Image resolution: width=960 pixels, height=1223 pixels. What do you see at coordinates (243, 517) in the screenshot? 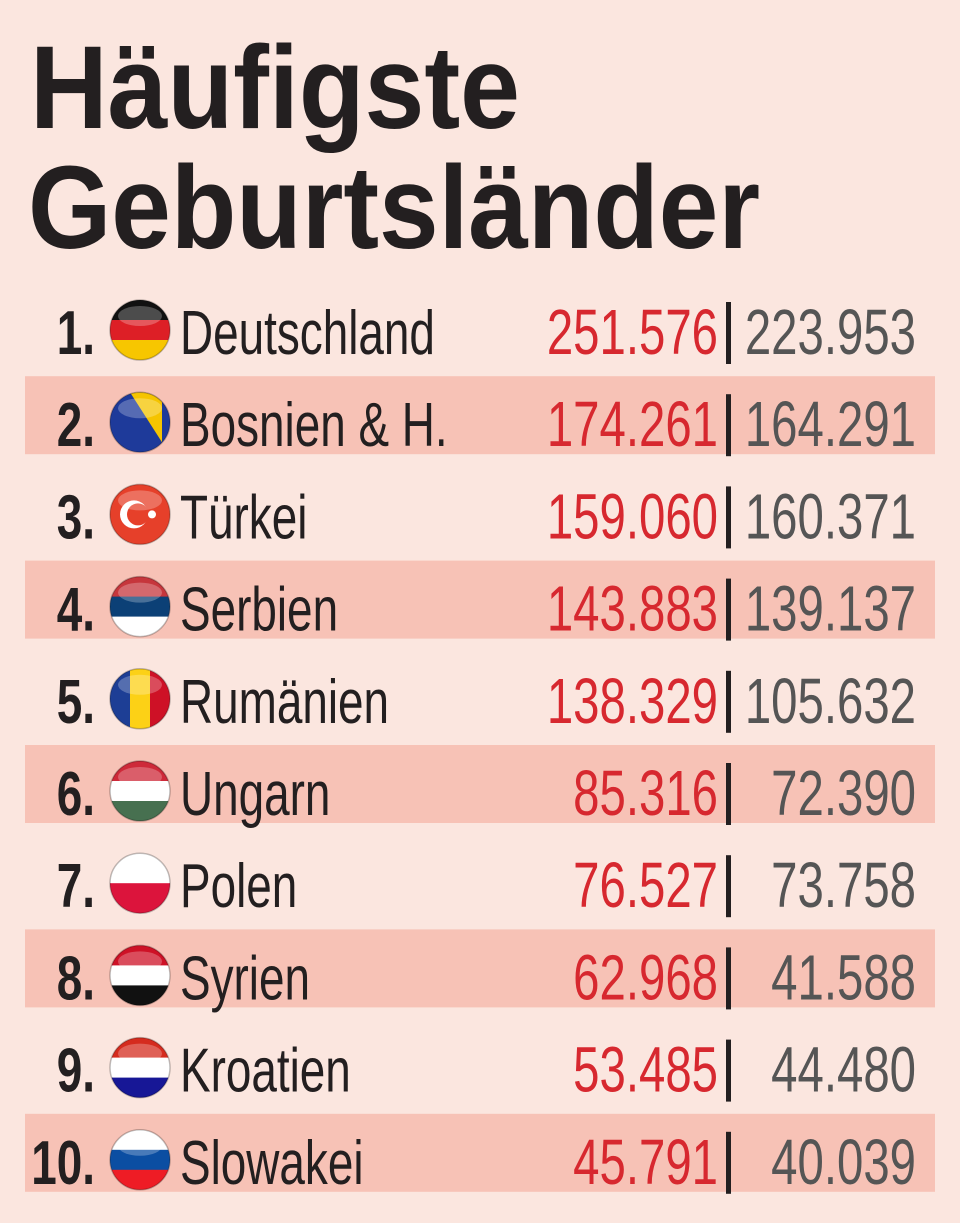
I see `country-name: Türkei` at bounding box center [243, 517].